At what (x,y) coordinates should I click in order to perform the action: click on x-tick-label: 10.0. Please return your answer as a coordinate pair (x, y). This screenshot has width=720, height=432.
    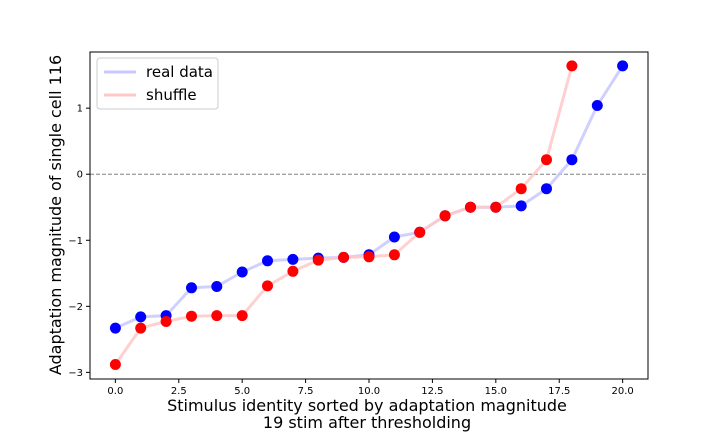
    Looking at the image, I should click on (369, 391).